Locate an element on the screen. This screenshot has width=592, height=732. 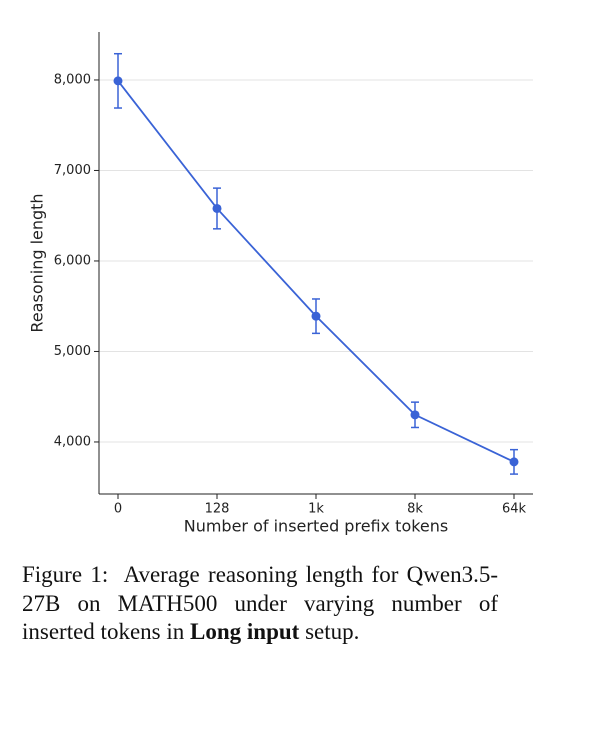
x-tick-label: 1k is located at coordinates (316, 509).